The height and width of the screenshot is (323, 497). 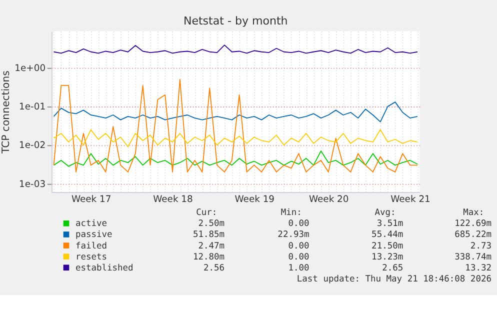 I want to click on y-tick-label: 1e+00, so click(x=30, y=68).